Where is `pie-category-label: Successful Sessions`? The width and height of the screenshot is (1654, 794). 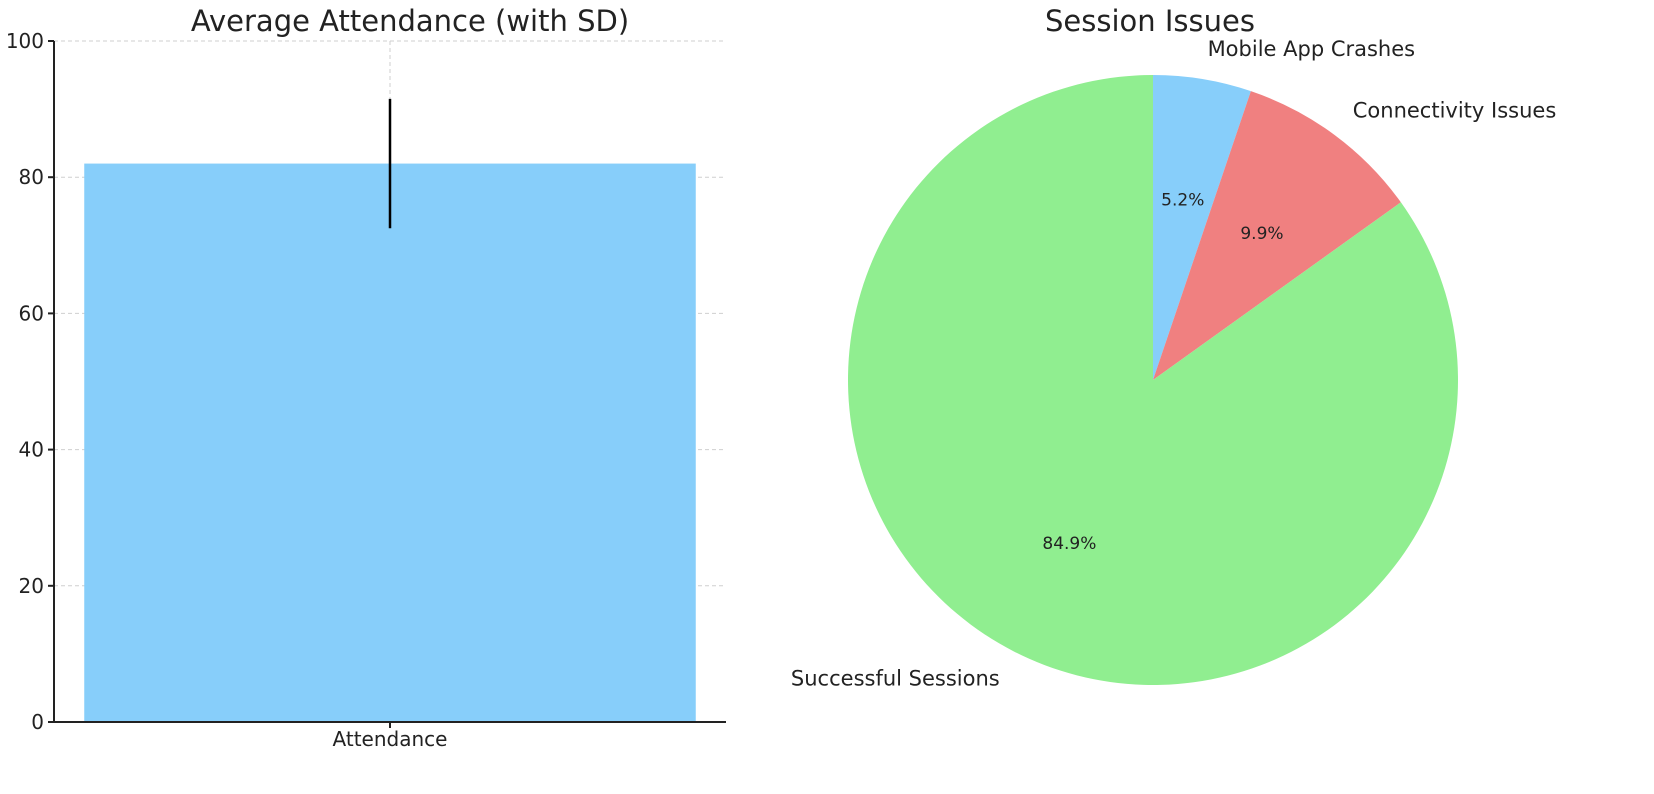 pie-category-label: Successful Sessions is located at coordinates (895, 678).